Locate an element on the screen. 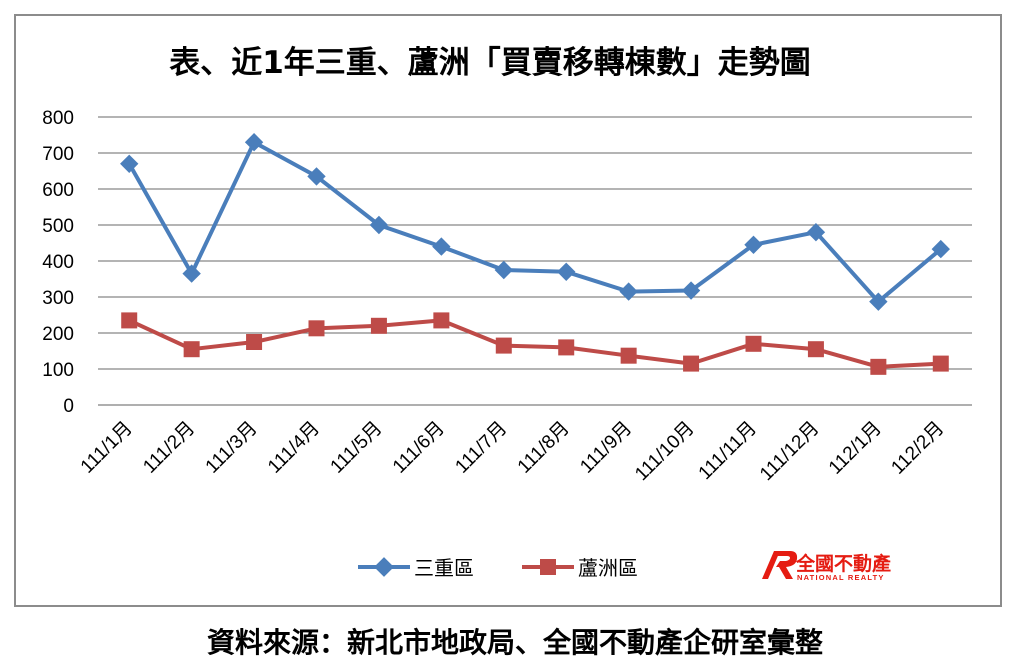  series-luzhou is located at coordinates (535, 343).